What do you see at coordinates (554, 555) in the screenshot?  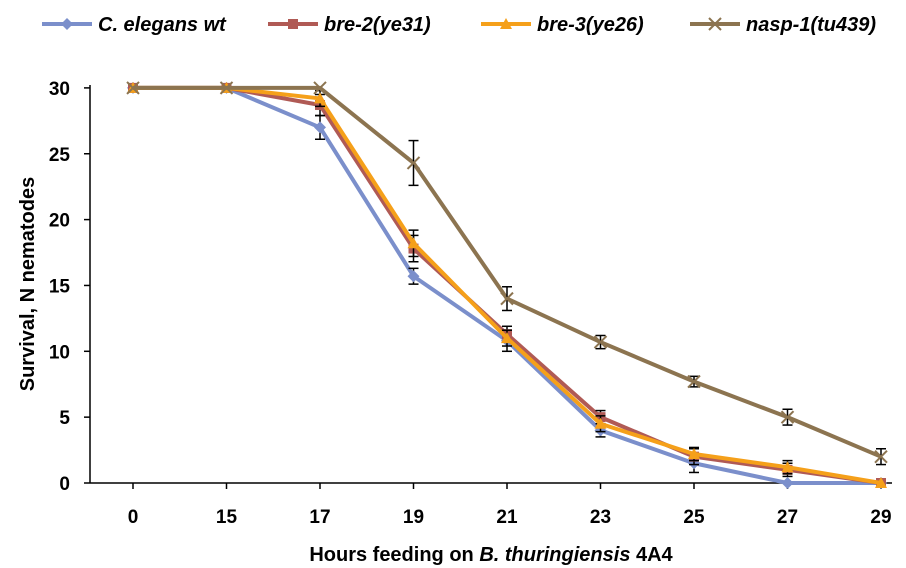 I see `x-axis-title-part-2: B. thuringiensis` at bounding box center [554, 555].